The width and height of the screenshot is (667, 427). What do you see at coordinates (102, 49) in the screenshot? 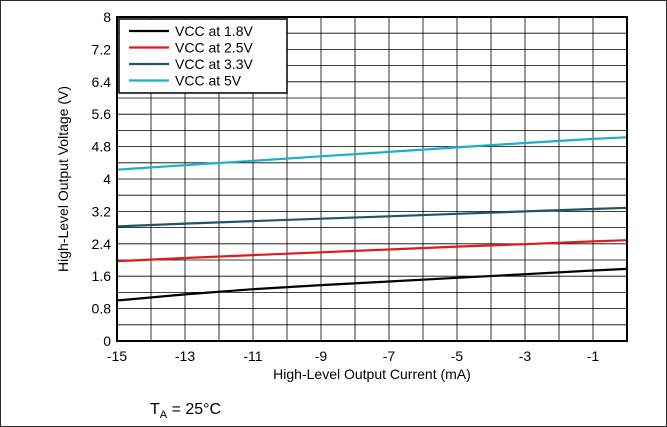
I see `y-tick-label: 7.2` at bounding box center [102, 49].